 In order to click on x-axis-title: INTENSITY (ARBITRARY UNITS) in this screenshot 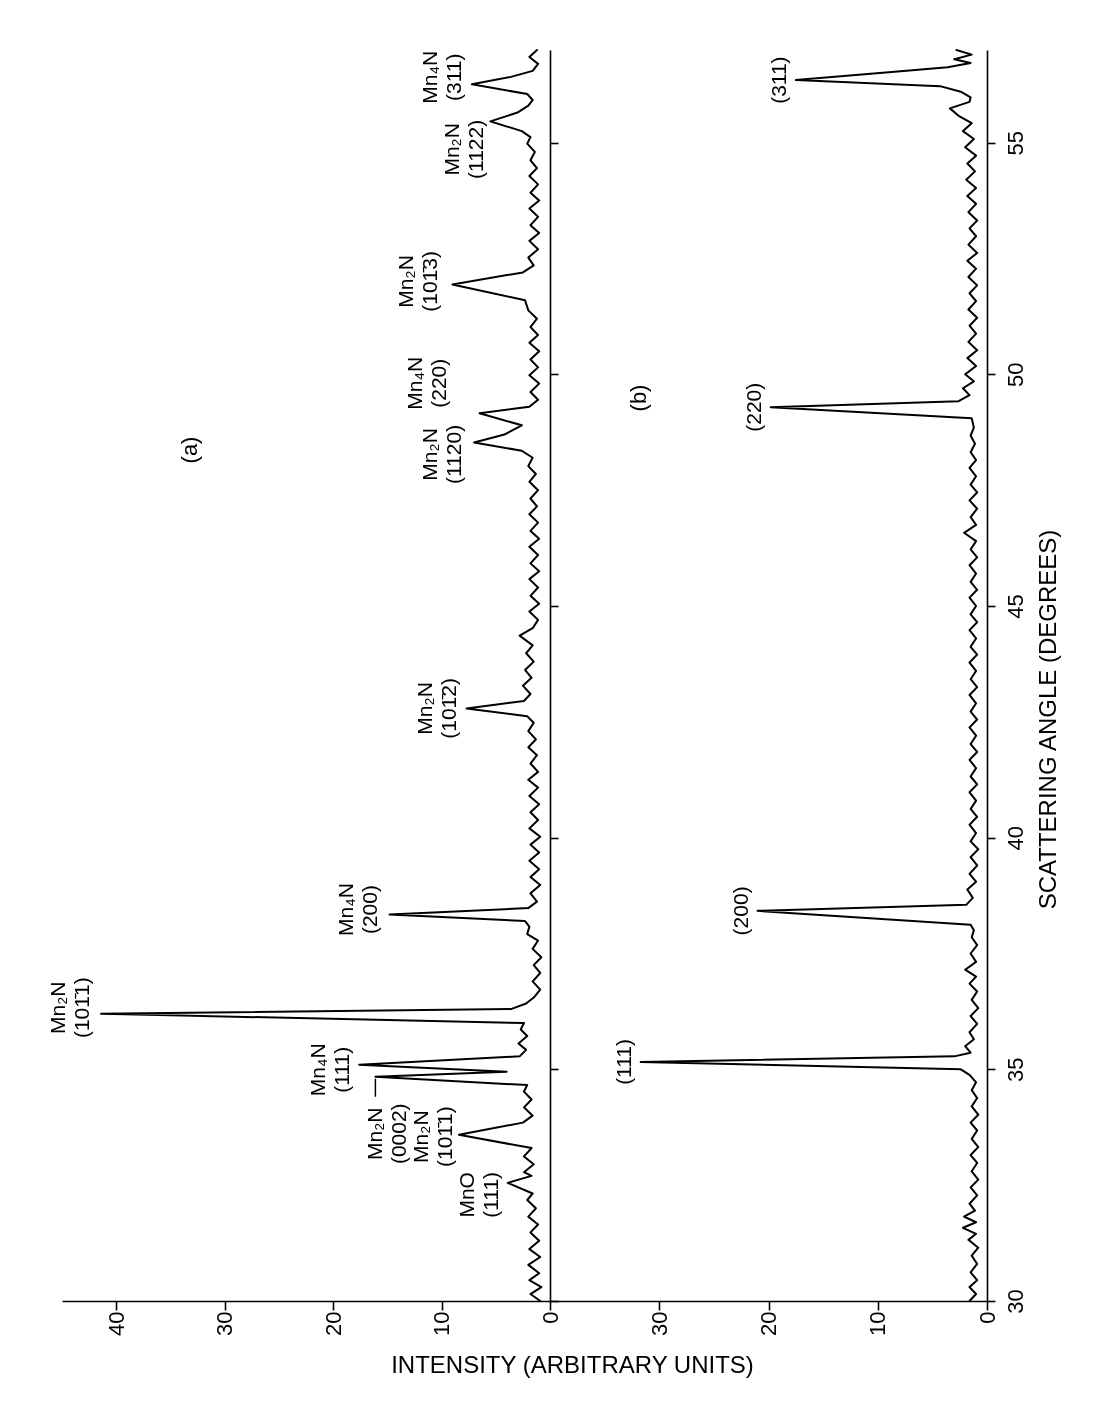, I will do `click(572, 1364)`.